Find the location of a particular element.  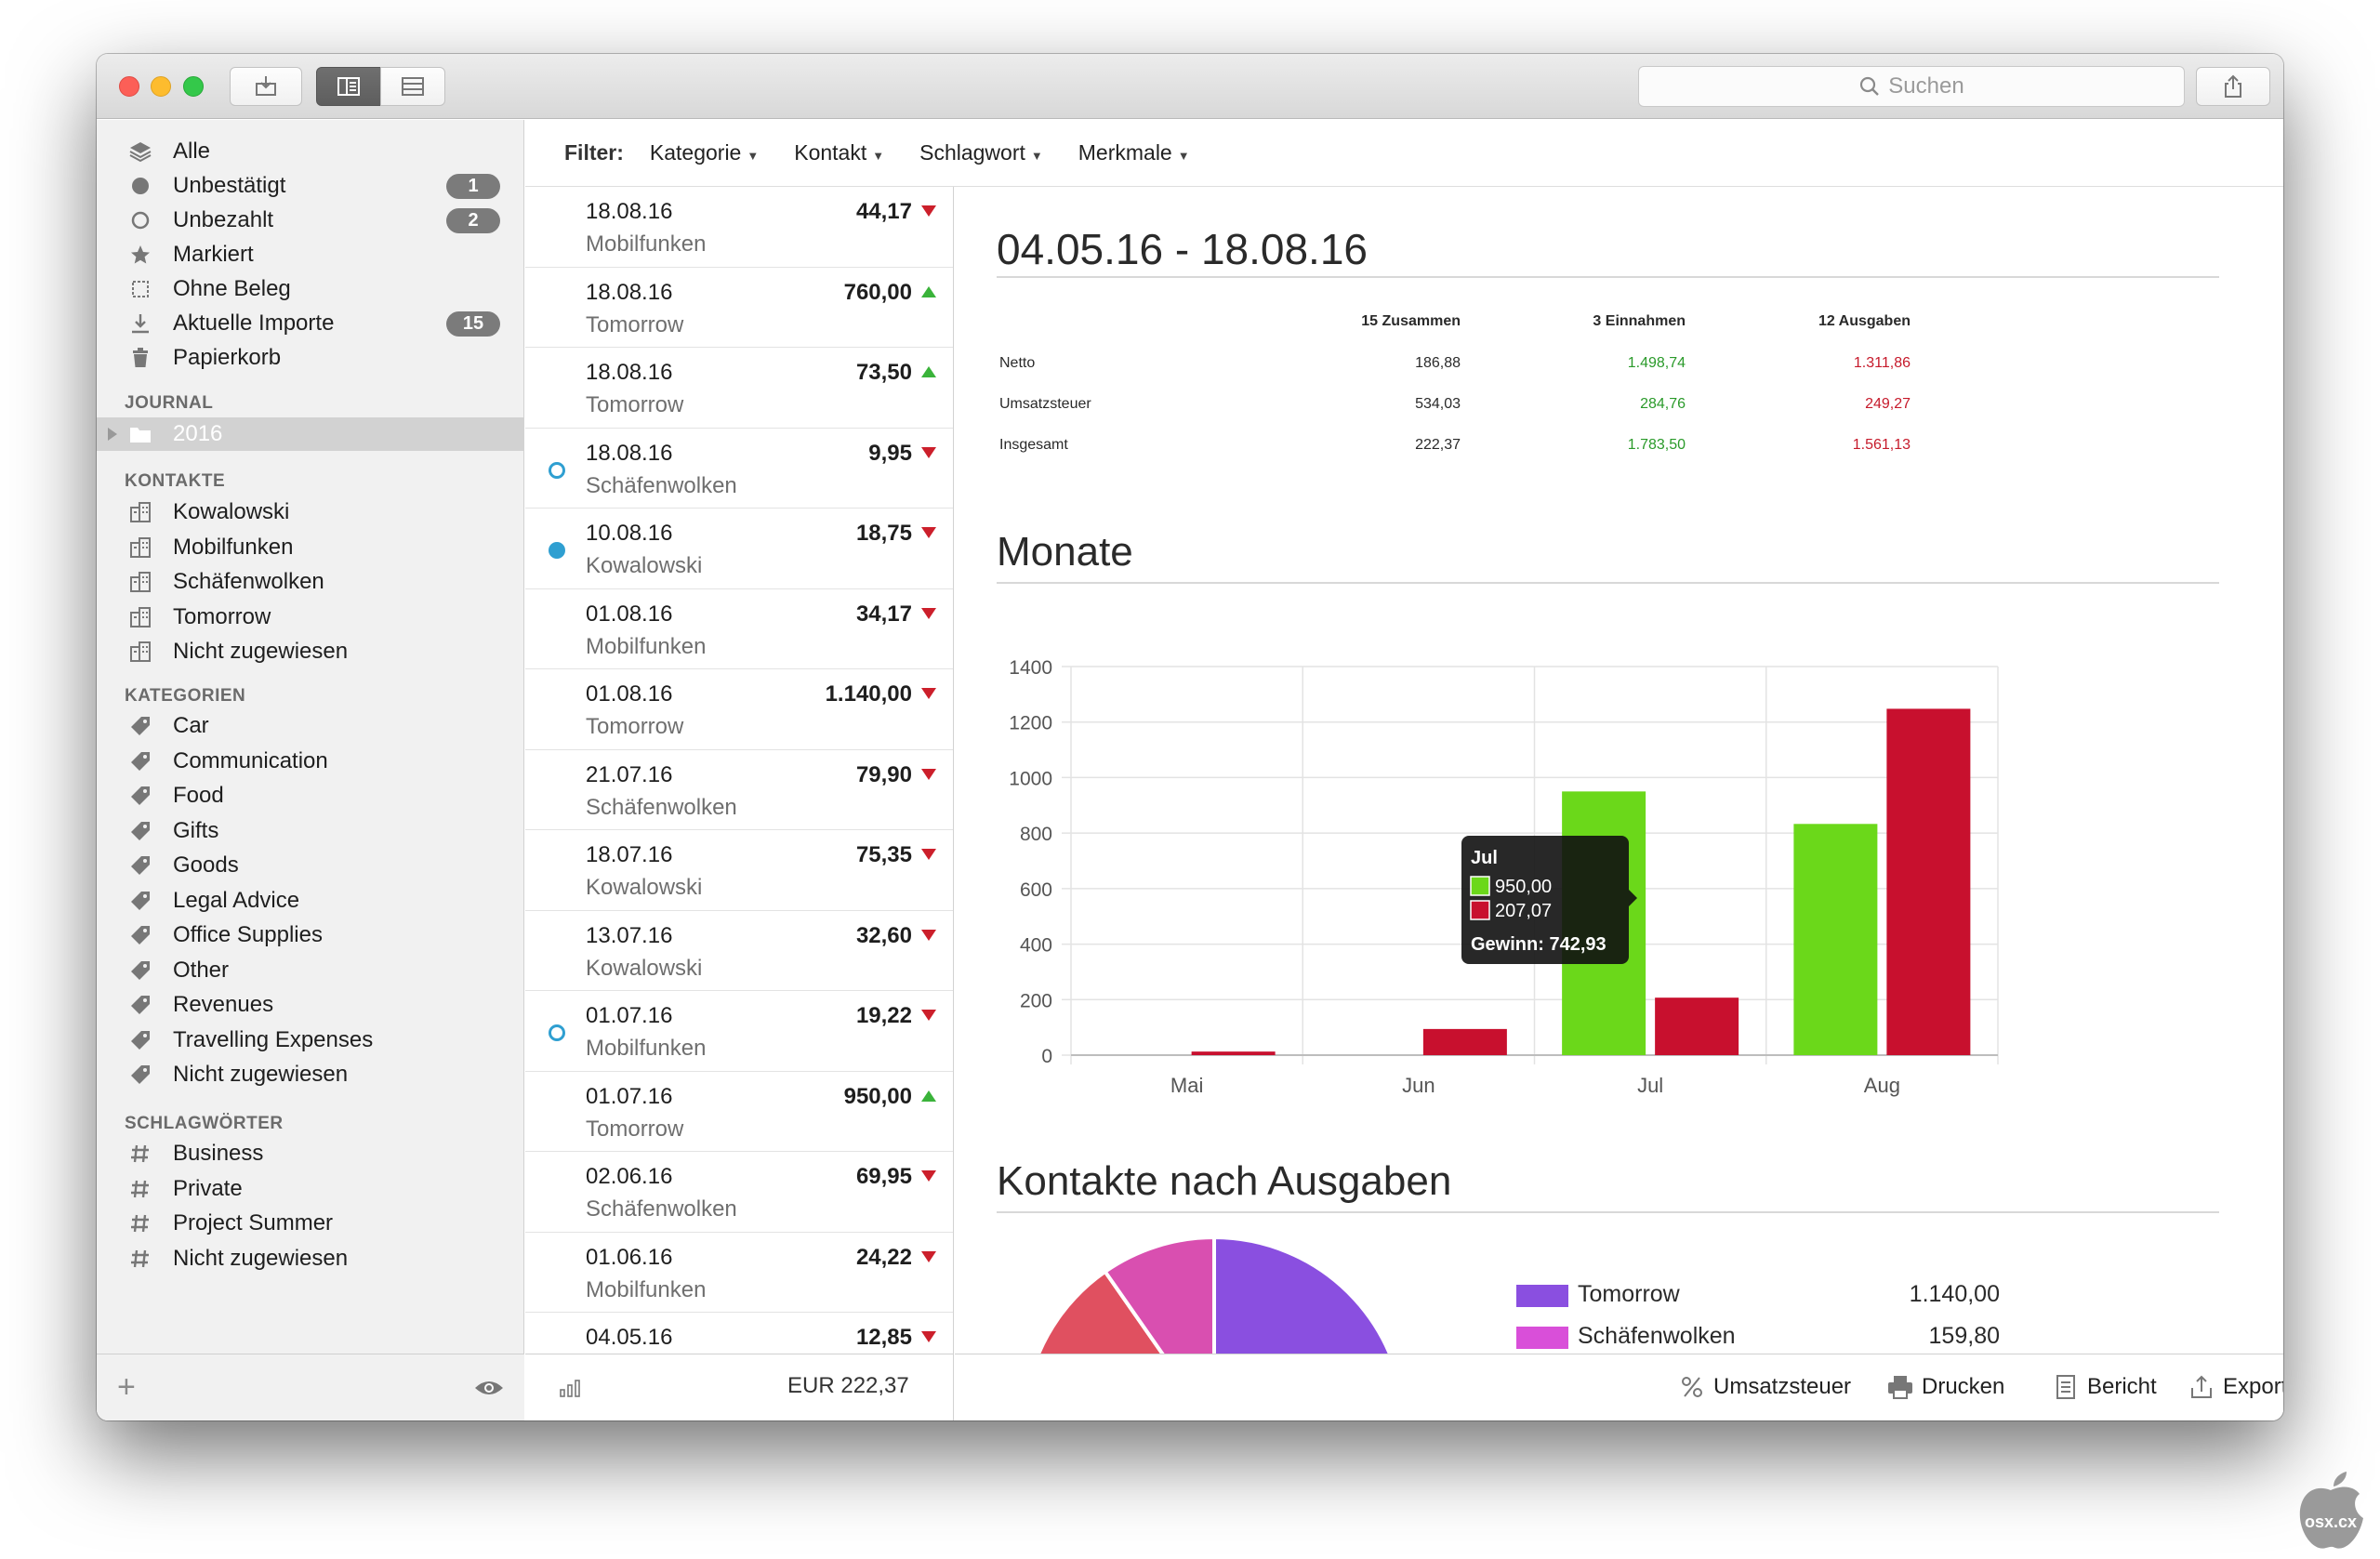

transaction-row: 01.07.16 Mobilfunken 19,22 is located at coordinates (739, 1031).